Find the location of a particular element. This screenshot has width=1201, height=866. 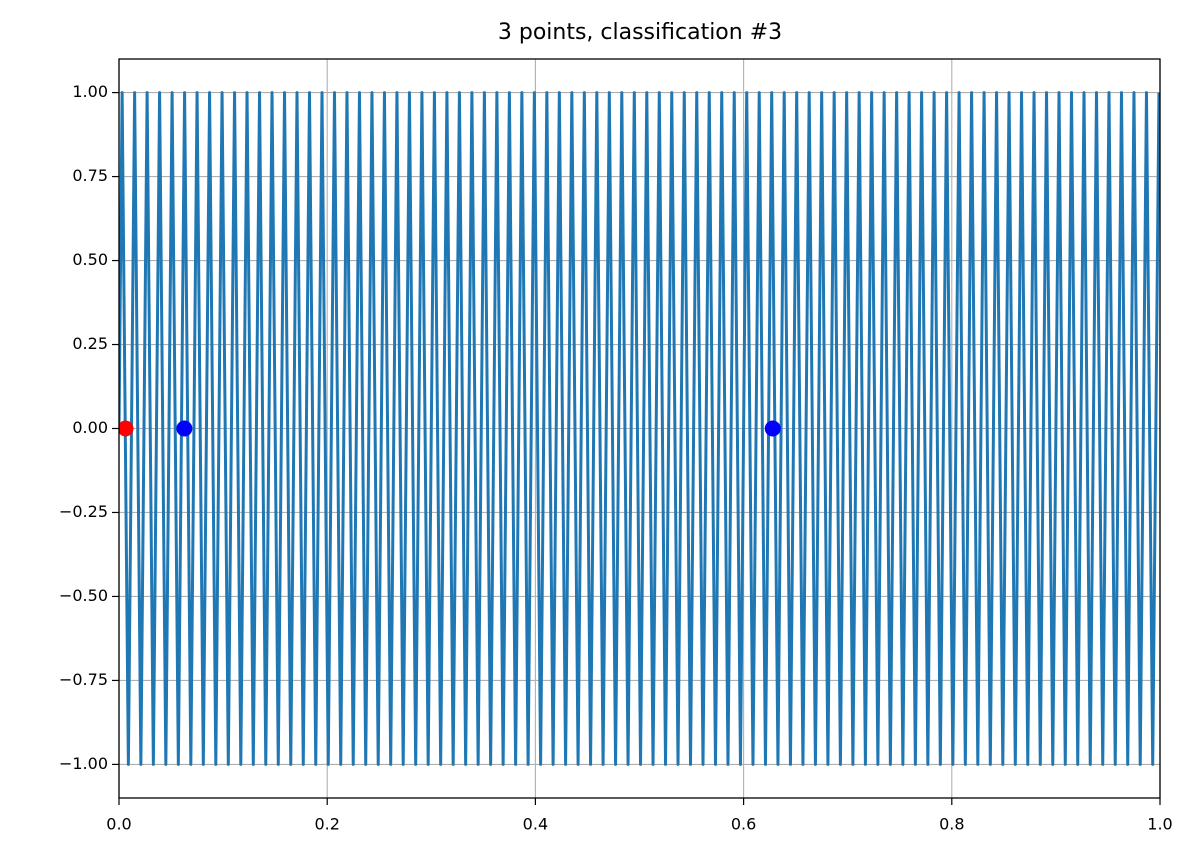

y-tick-label: −1.00 is located at coordinates (83, 763).